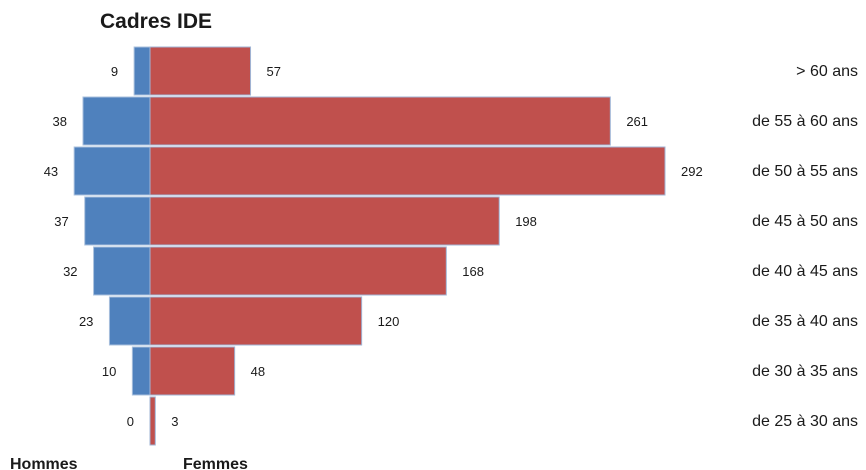 The width and height of the screenshot is (866, 470). What do you see at coordinates (141, 371) in the screenshot?
I see `bar-hommes-de-30-35-ans` at bounding box center [141, 371].